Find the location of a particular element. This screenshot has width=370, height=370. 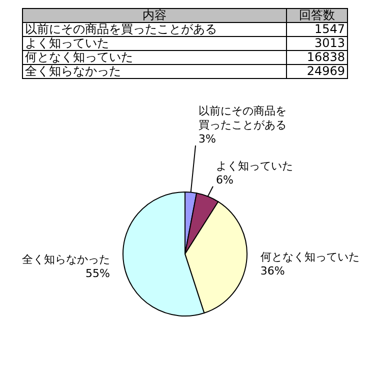

slice-label: 全く知らなかった is located at coordinates (66, 259).